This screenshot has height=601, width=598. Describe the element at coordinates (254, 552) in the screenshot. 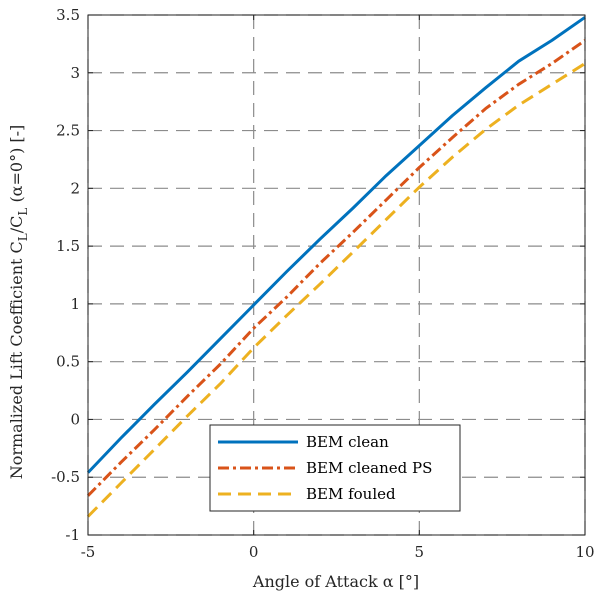

I see `x-tick-label: 0` at that location.